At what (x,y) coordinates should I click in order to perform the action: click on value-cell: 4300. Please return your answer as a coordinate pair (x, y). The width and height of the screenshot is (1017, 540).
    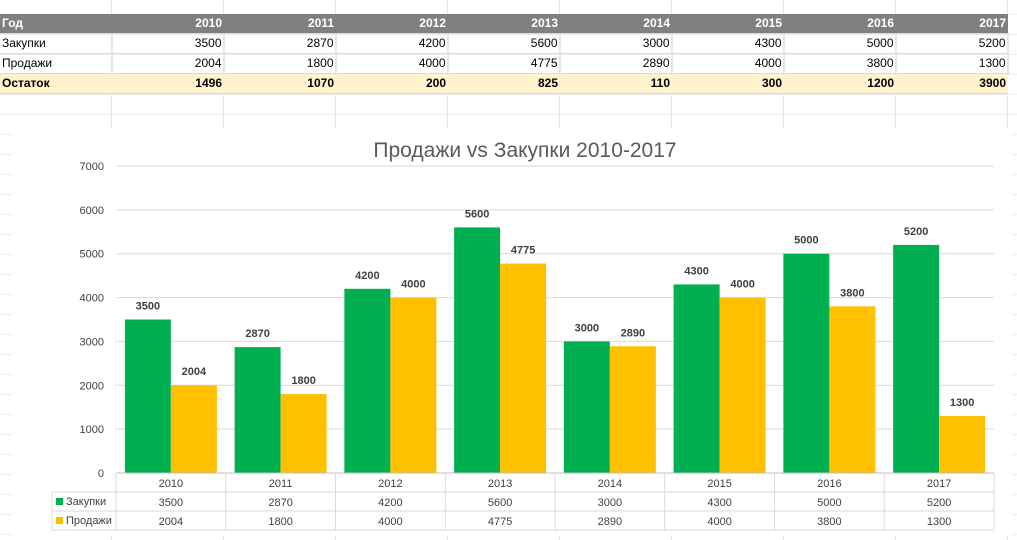
    Looking at the image, I should click on (728, 43).